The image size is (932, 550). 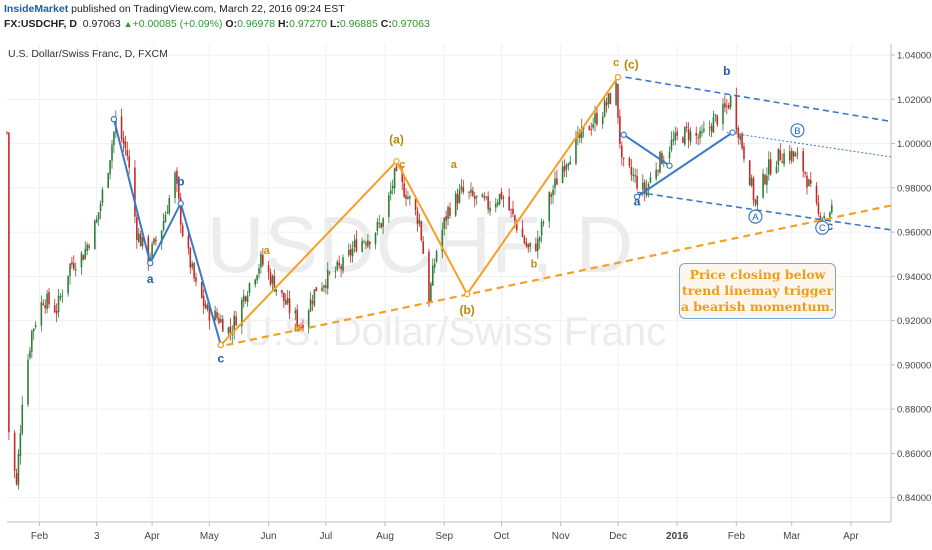 What do you see at coordinates (36, 9) in the screenshot?
I see `publisher-name: InsideMarket` at bounding box center [36, 9].